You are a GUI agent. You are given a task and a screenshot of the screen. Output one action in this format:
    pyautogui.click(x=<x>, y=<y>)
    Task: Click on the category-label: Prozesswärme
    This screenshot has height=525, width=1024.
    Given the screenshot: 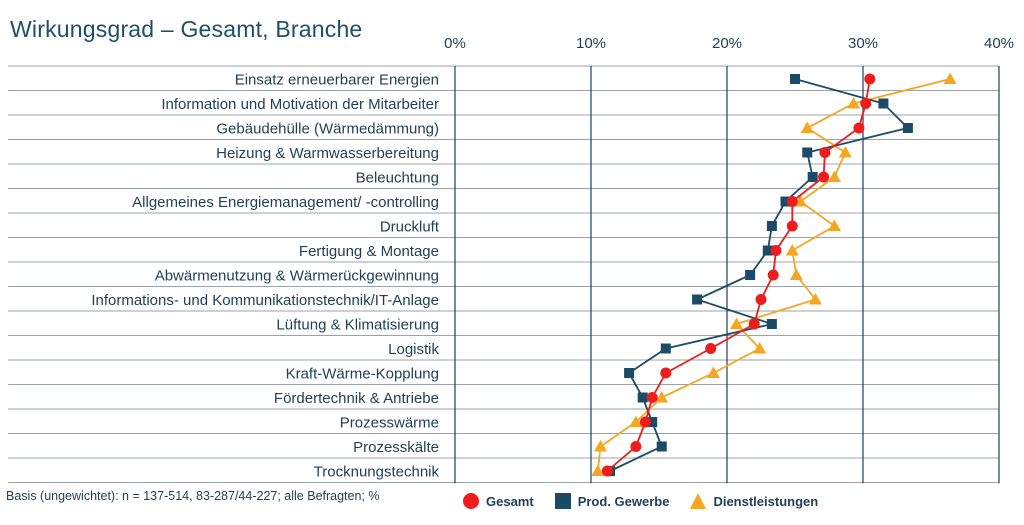 What is the action you would take?
    pyautogui.click(x=389, y=423)
    